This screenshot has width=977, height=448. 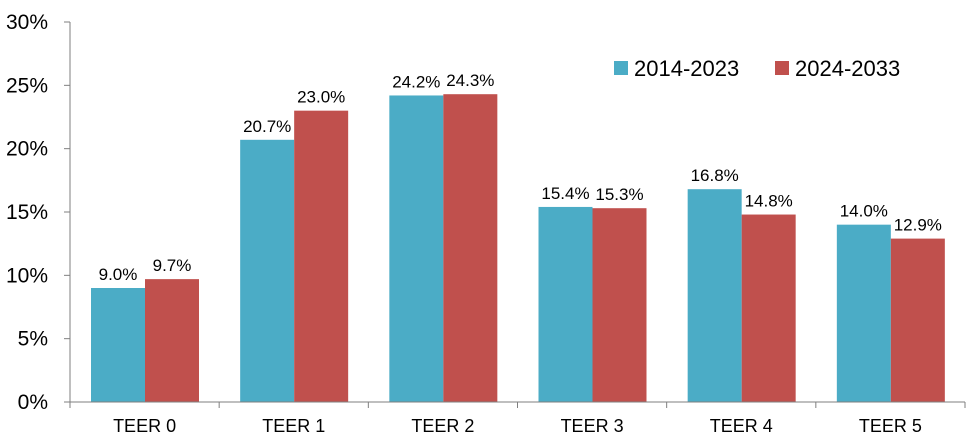 I want to click on x-tick-label: TEER 0, so click(x=144, y=426).